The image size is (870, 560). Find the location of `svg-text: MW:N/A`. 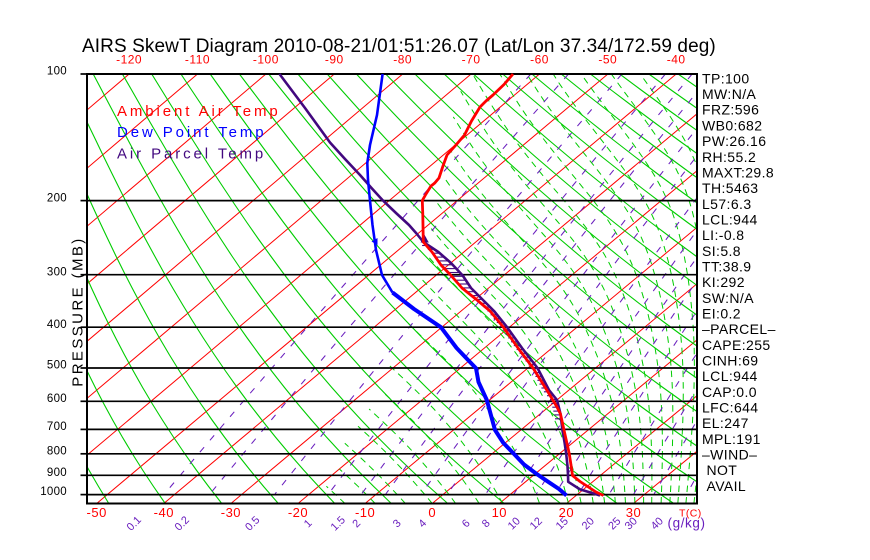

svg-text: MW:N/A is located at coordinates (729, 94).